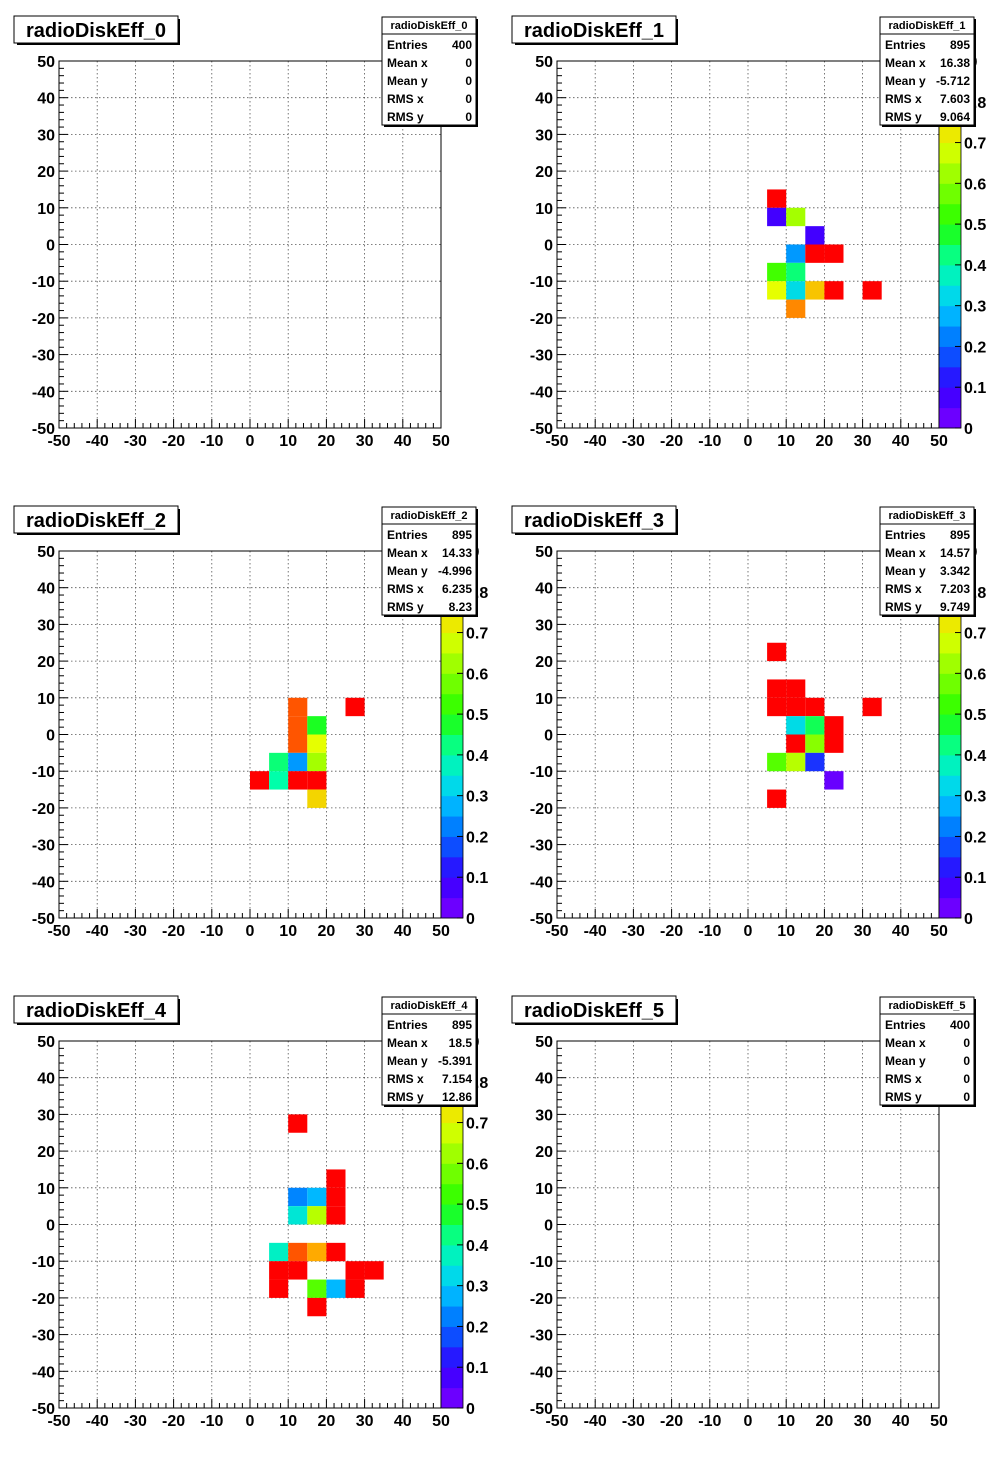 The image size is (996, 1472). What do you see at coordinates (926, 26) in the screenshot?
I see `stats-name: radioDiskEff_1` at bounding box center [926, 26].